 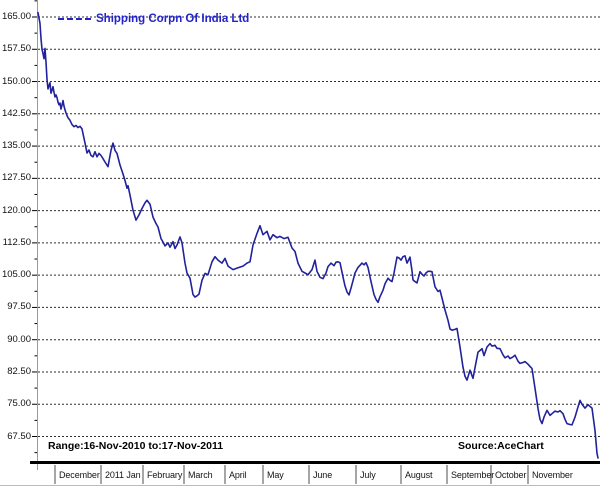 What do you see at coordinates (16, 81) in the screenshot?
I see `y-axis-label: 150.00` at bounding box center [16, 81].